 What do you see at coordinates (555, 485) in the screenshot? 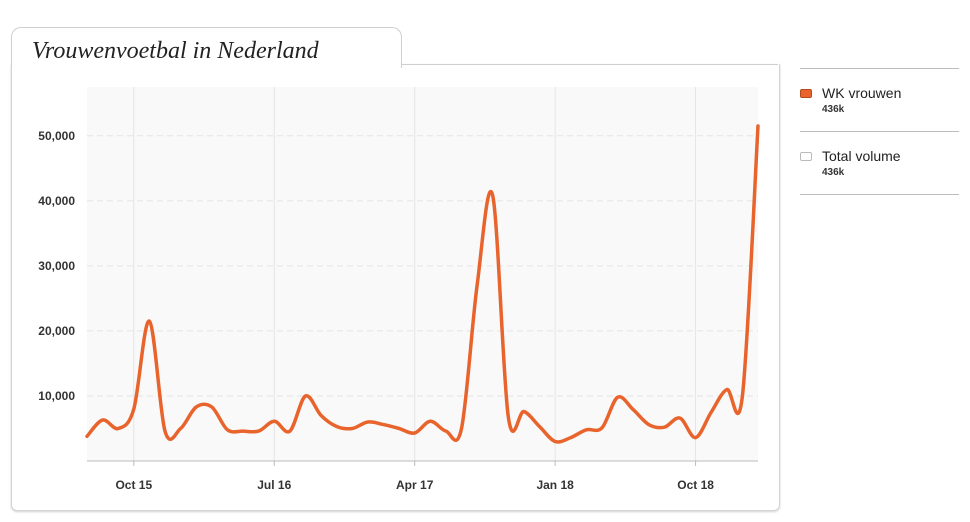
I see `x-tick-label: Jan 18` at bounding box center [555, 485].